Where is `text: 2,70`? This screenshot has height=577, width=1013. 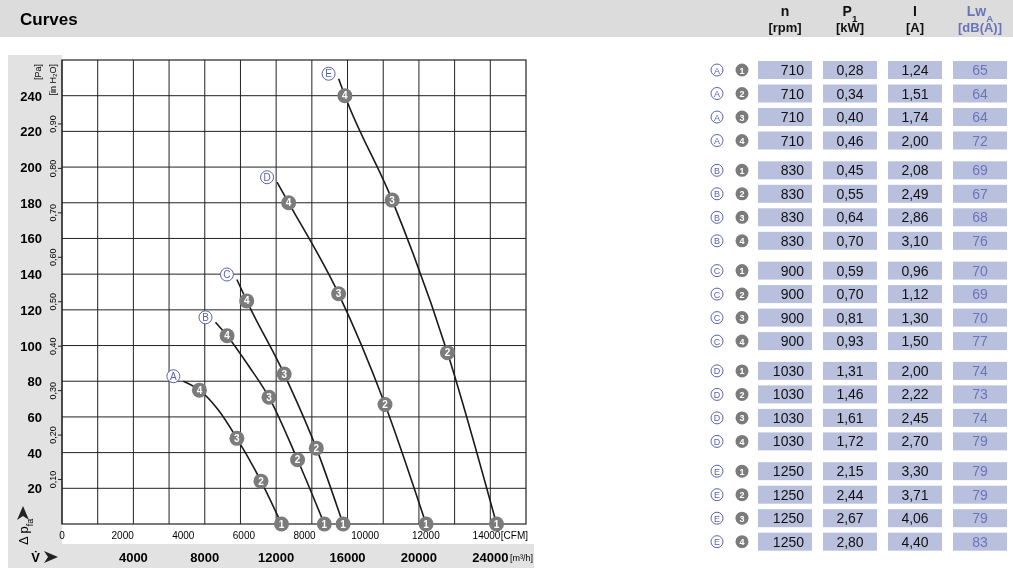
text: 2,70 is located at coordinates (915, 441).